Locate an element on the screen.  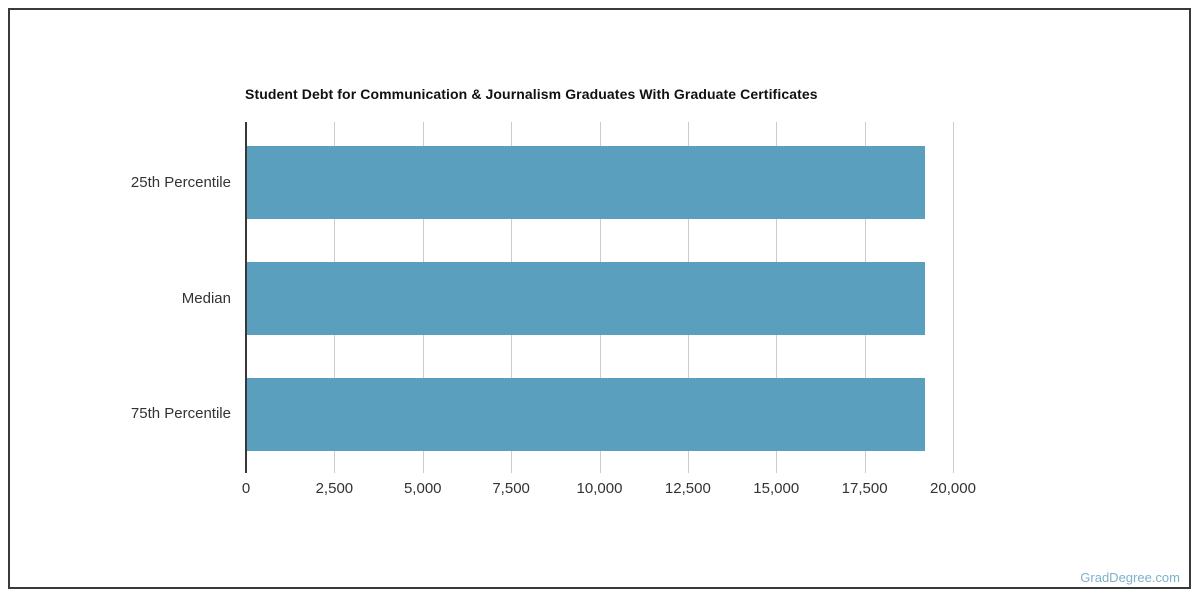
x-axis-tick-label: 17,500 is located at coordinates (864, 488).